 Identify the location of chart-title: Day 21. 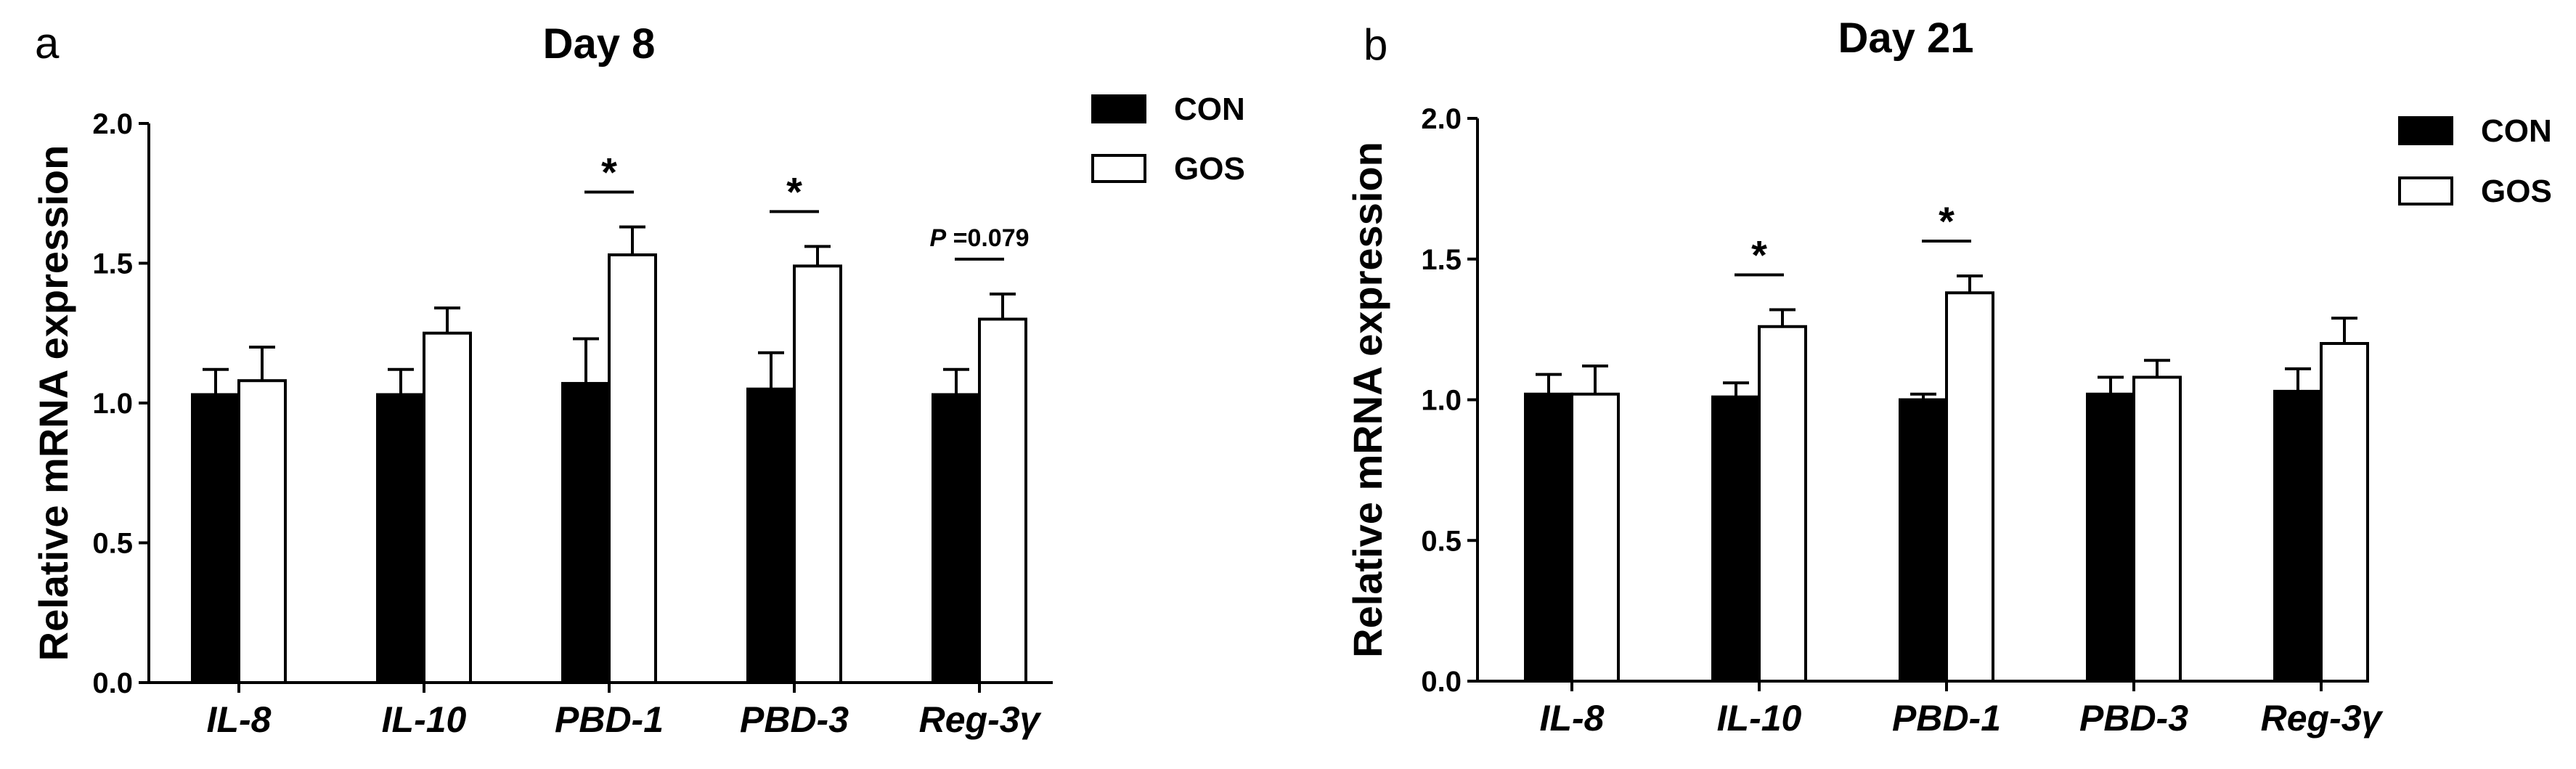
(1905, 39).